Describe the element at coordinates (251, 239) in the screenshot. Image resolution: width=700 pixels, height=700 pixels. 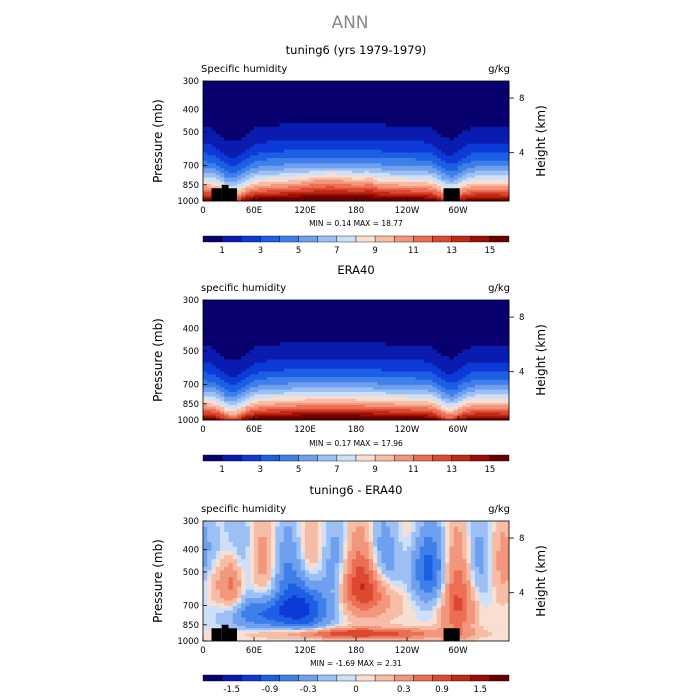
I see `colorbar-swatch` at that location.